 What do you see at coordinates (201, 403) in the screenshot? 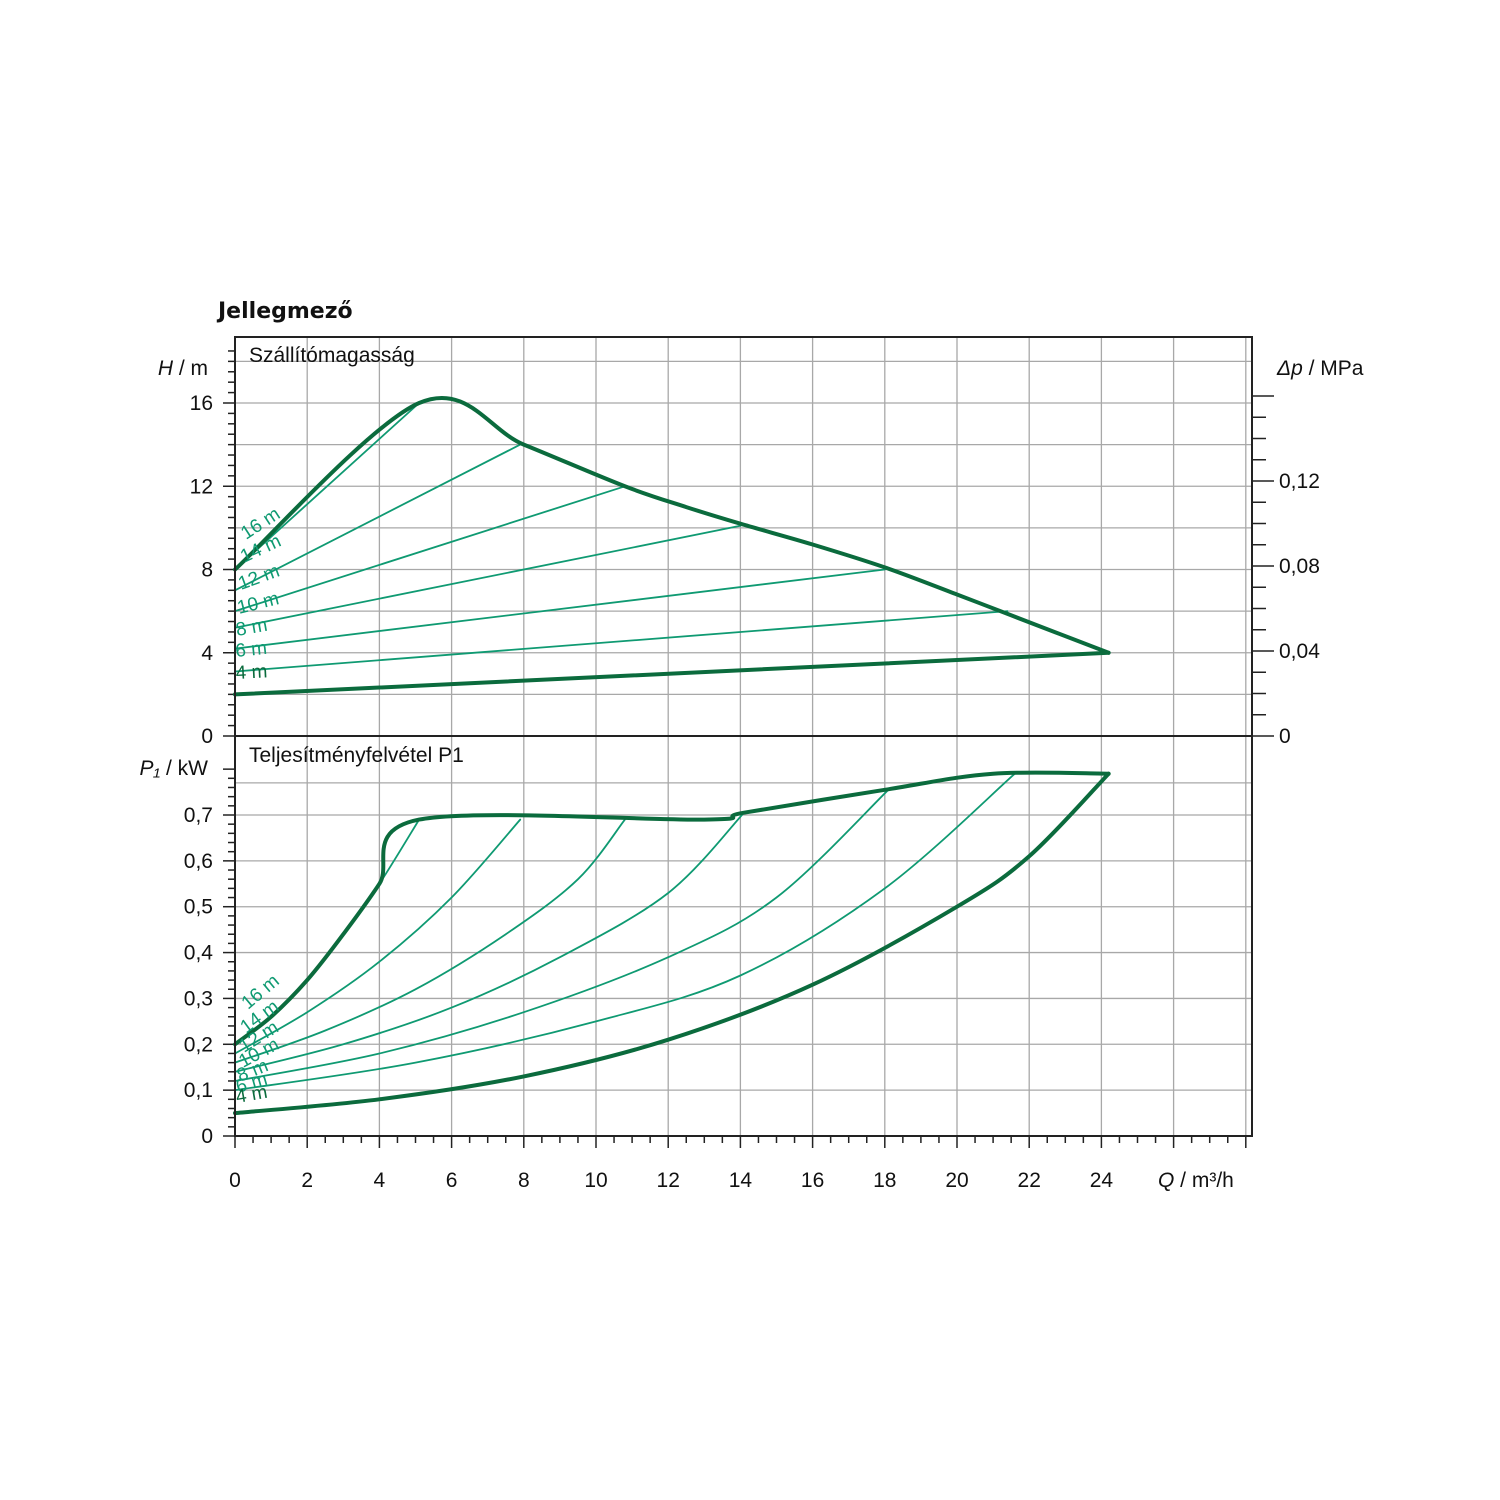
I see `y-tick-label-head: 16` at bounding box center [201, 403].